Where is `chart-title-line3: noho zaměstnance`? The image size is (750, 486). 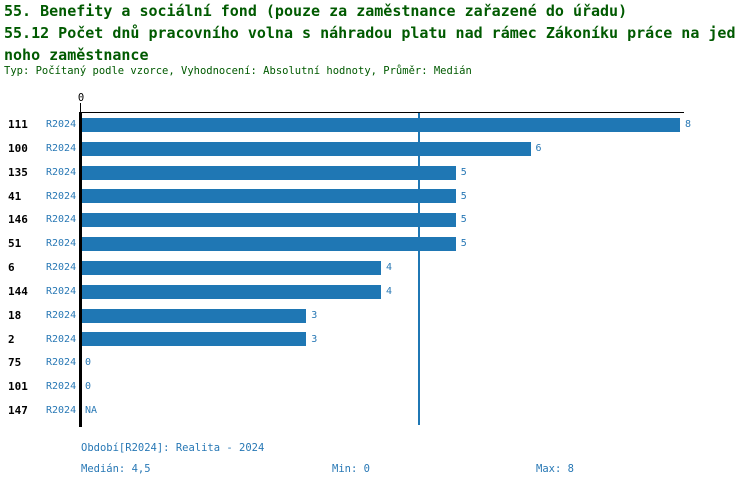 chart-title-line3: noho zaměstnance is located at coordinates (76, 55).